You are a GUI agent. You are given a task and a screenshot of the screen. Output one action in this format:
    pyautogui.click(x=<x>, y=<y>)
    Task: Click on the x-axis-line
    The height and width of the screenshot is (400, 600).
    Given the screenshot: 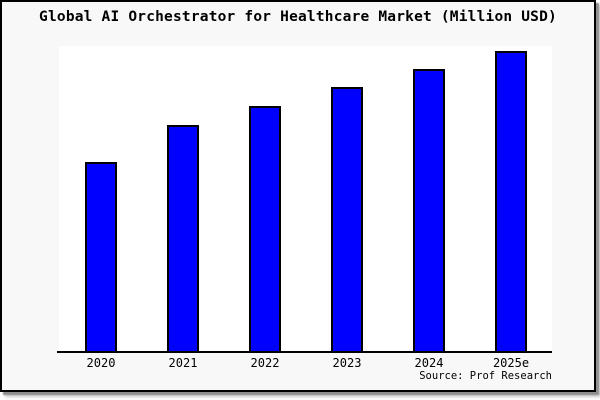 What is the action you would take?
    pyautogui.click(x=304, y=352)
    